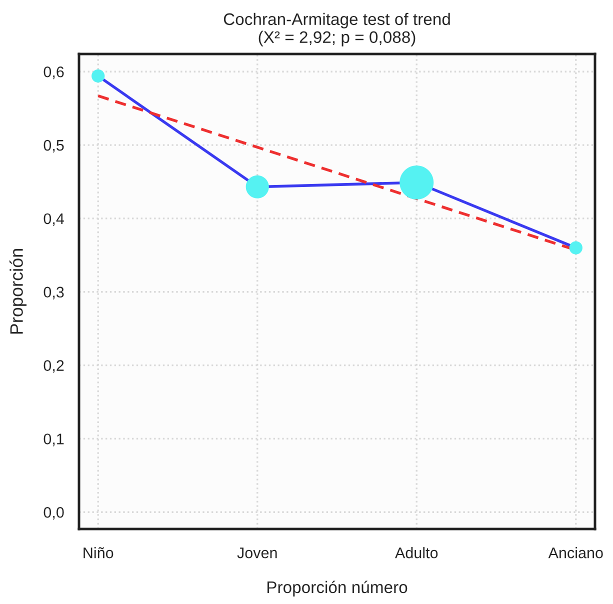 This screenshot has height=604, width=613. Describe the element at coordinates (54, 513) in the screenshot. I see `y-tick-label: 0,0` at that location.